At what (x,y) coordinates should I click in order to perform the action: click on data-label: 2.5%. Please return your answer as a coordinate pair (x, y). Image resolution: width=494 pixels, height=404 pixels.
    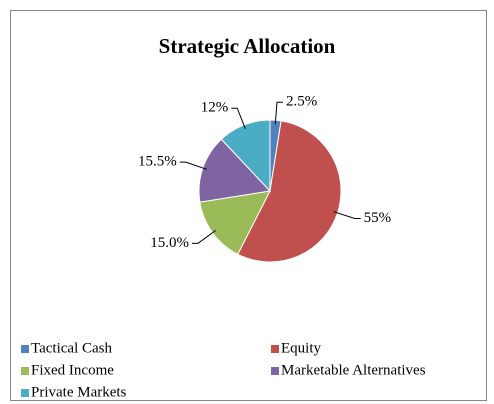
    Looking at the image, I should click on (301, 102).